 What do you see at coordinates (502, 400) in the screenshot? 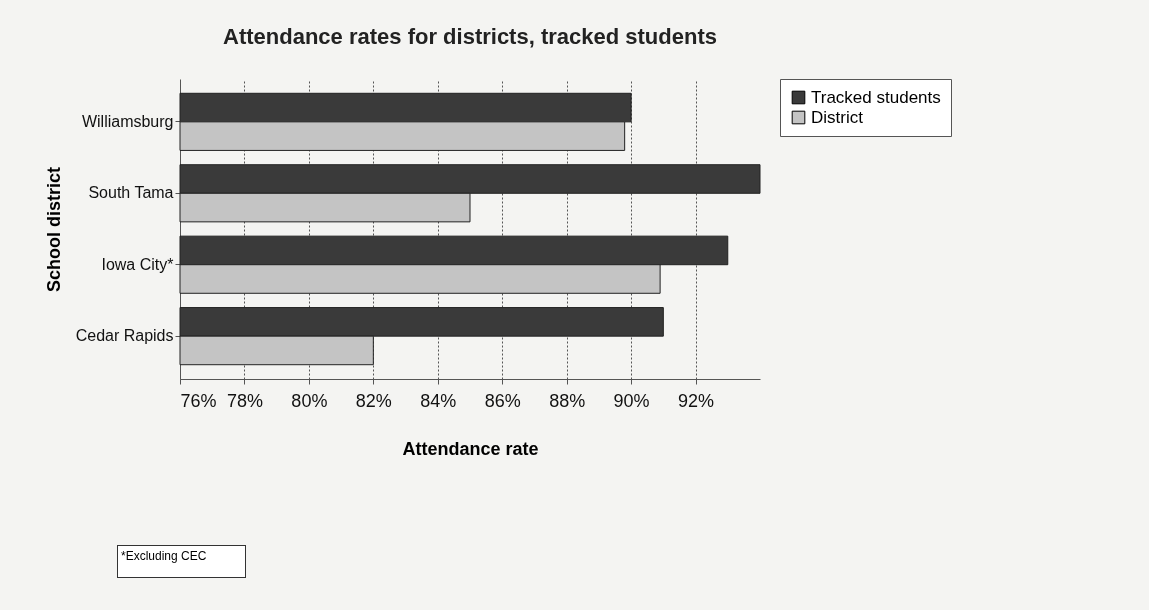
I see `x-tick-label: 86%` at bounding box center [502, 400].